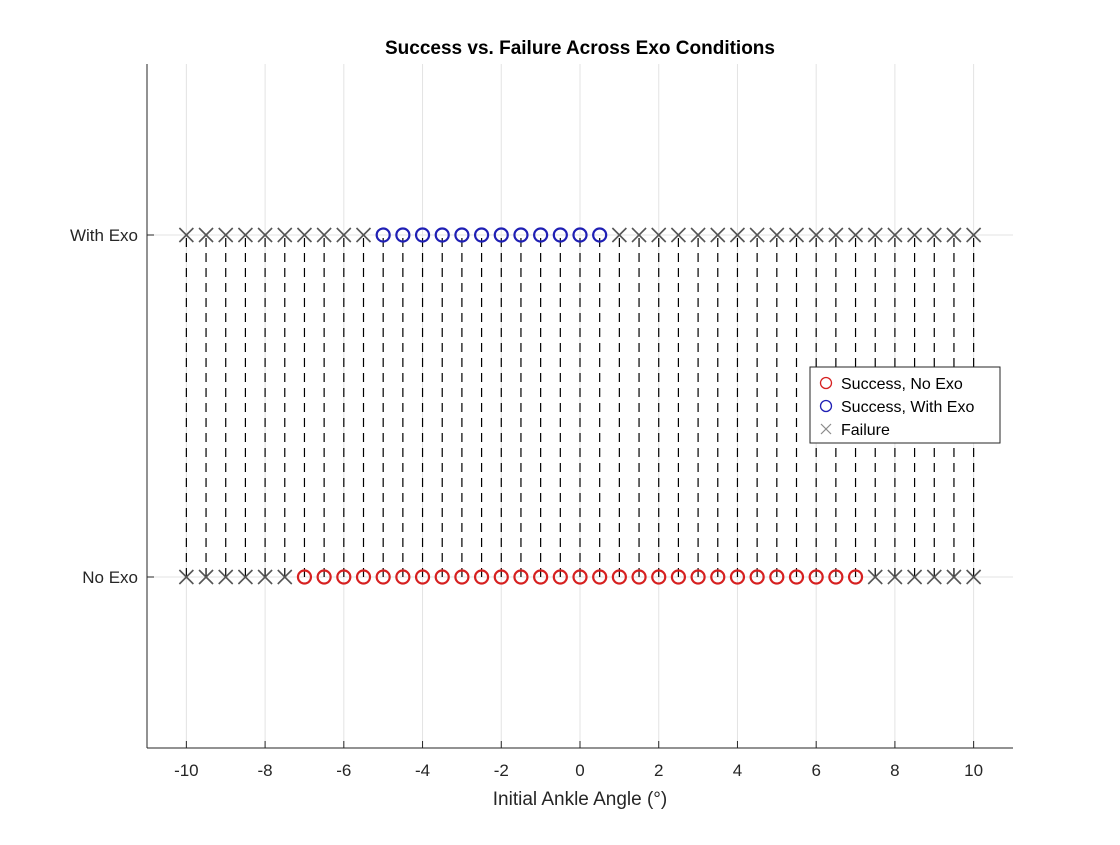 This screenshot has width=1120, height=845. What do you see at coordinates (186, 770) in the screenshot?
I see `x-tick-label: -10` at bounding box center [186, 770].